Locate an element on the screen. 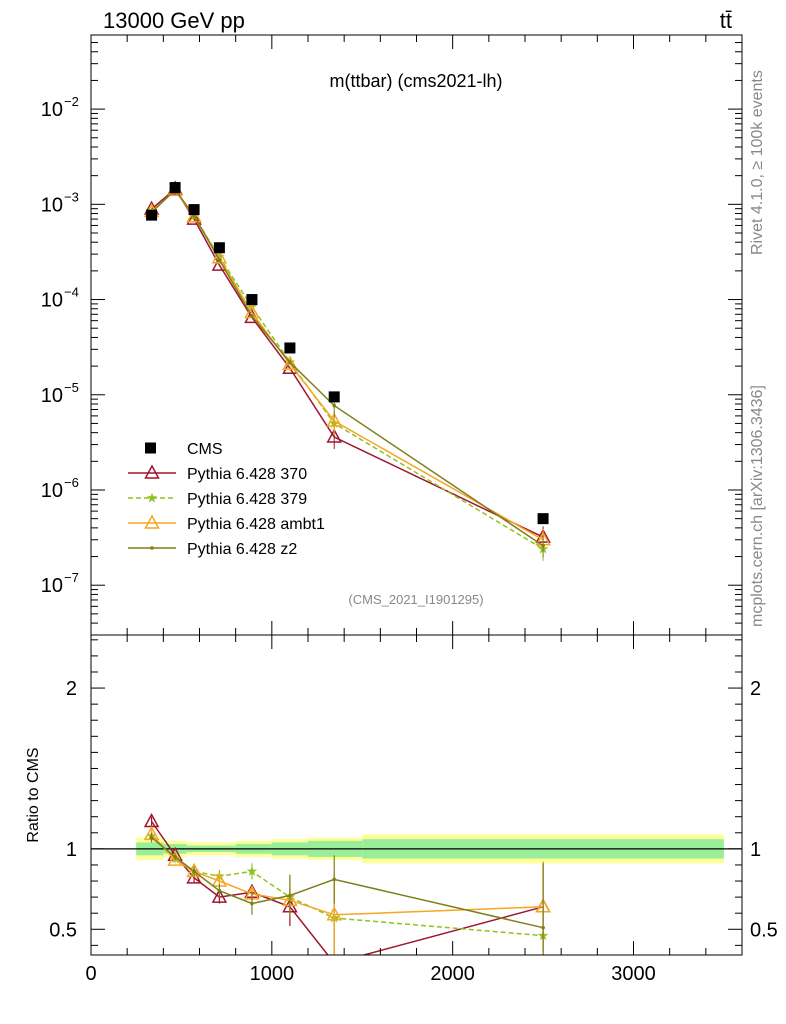 This screenshot has height=1024, width=786. legend-label: Pythia 6.428 379 is located at coordinates (247, 499).